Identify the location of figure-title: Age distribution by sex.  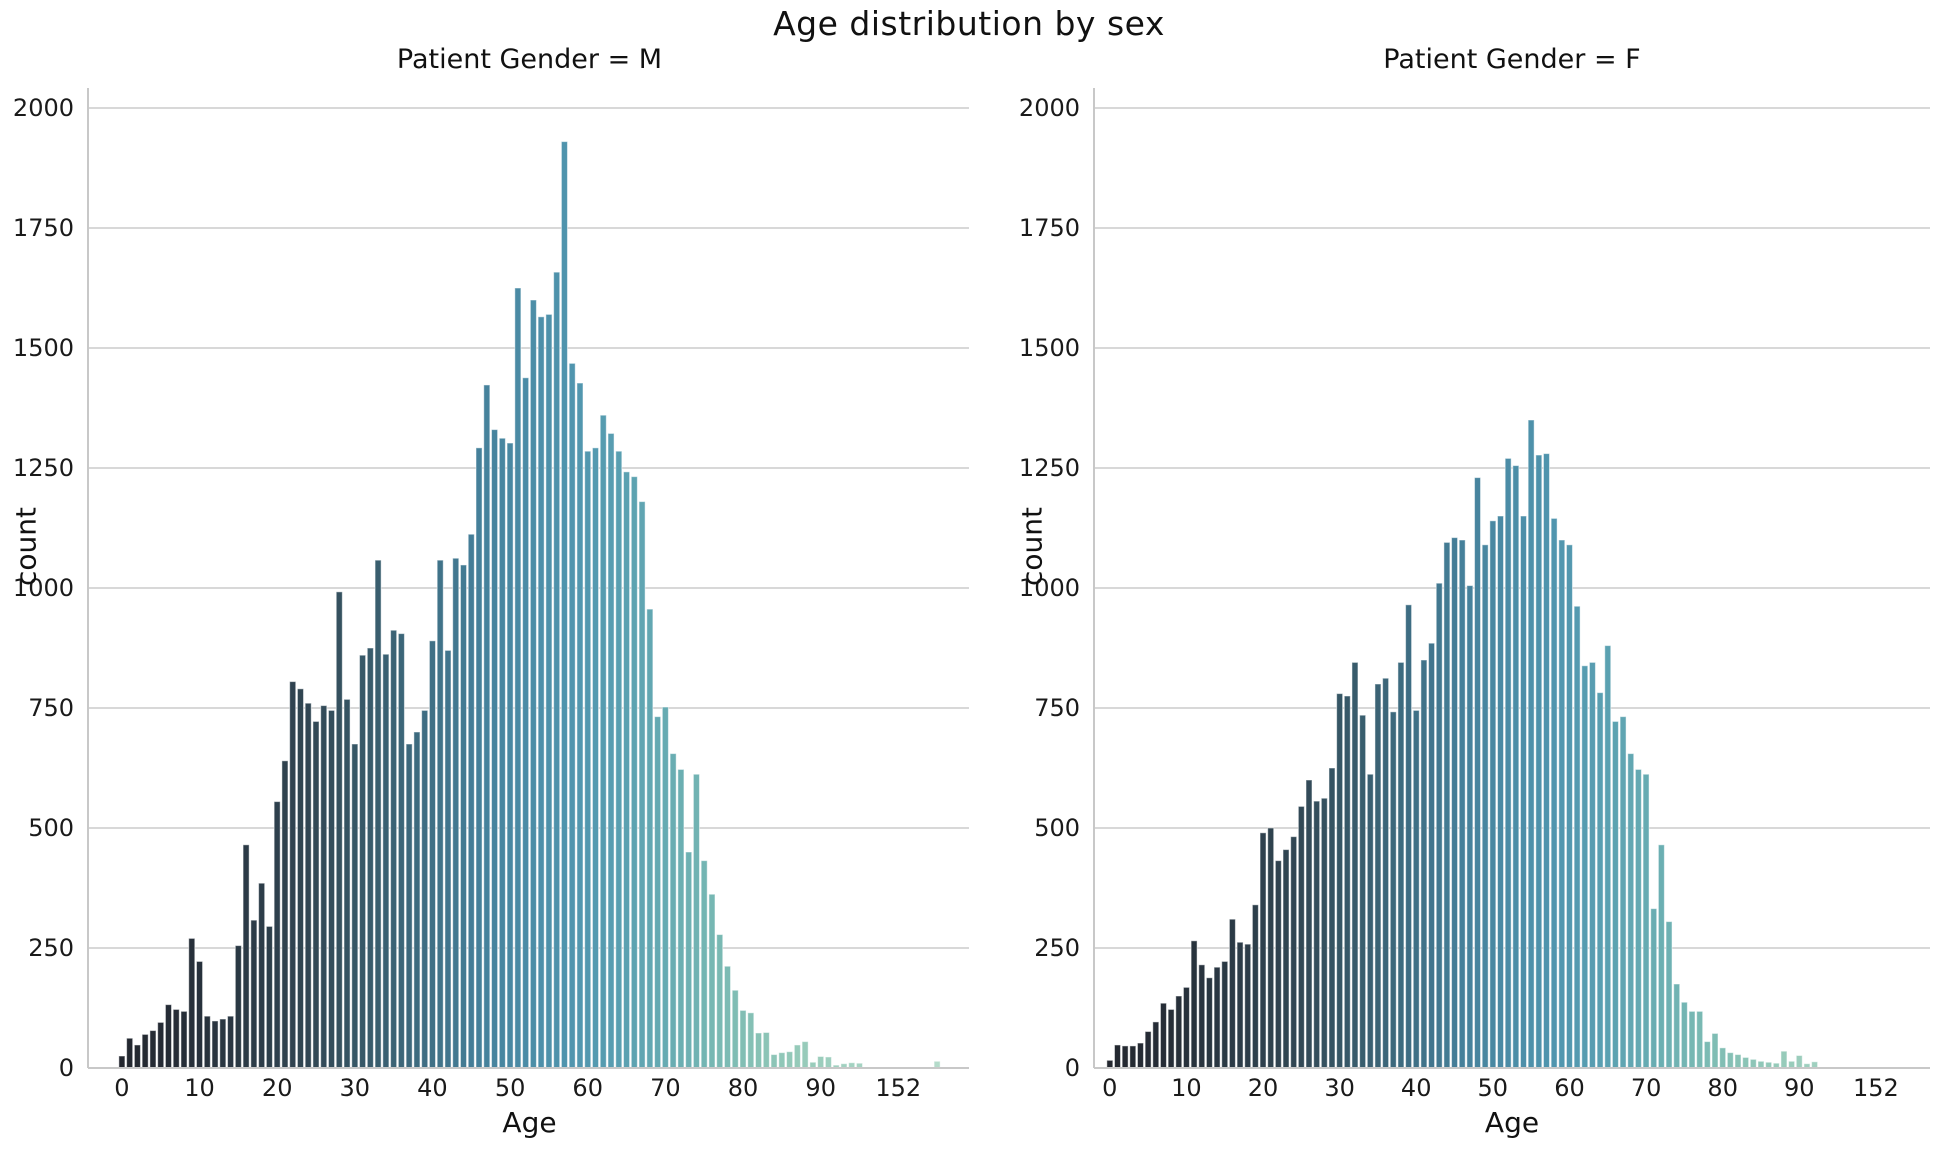
(969, 23).